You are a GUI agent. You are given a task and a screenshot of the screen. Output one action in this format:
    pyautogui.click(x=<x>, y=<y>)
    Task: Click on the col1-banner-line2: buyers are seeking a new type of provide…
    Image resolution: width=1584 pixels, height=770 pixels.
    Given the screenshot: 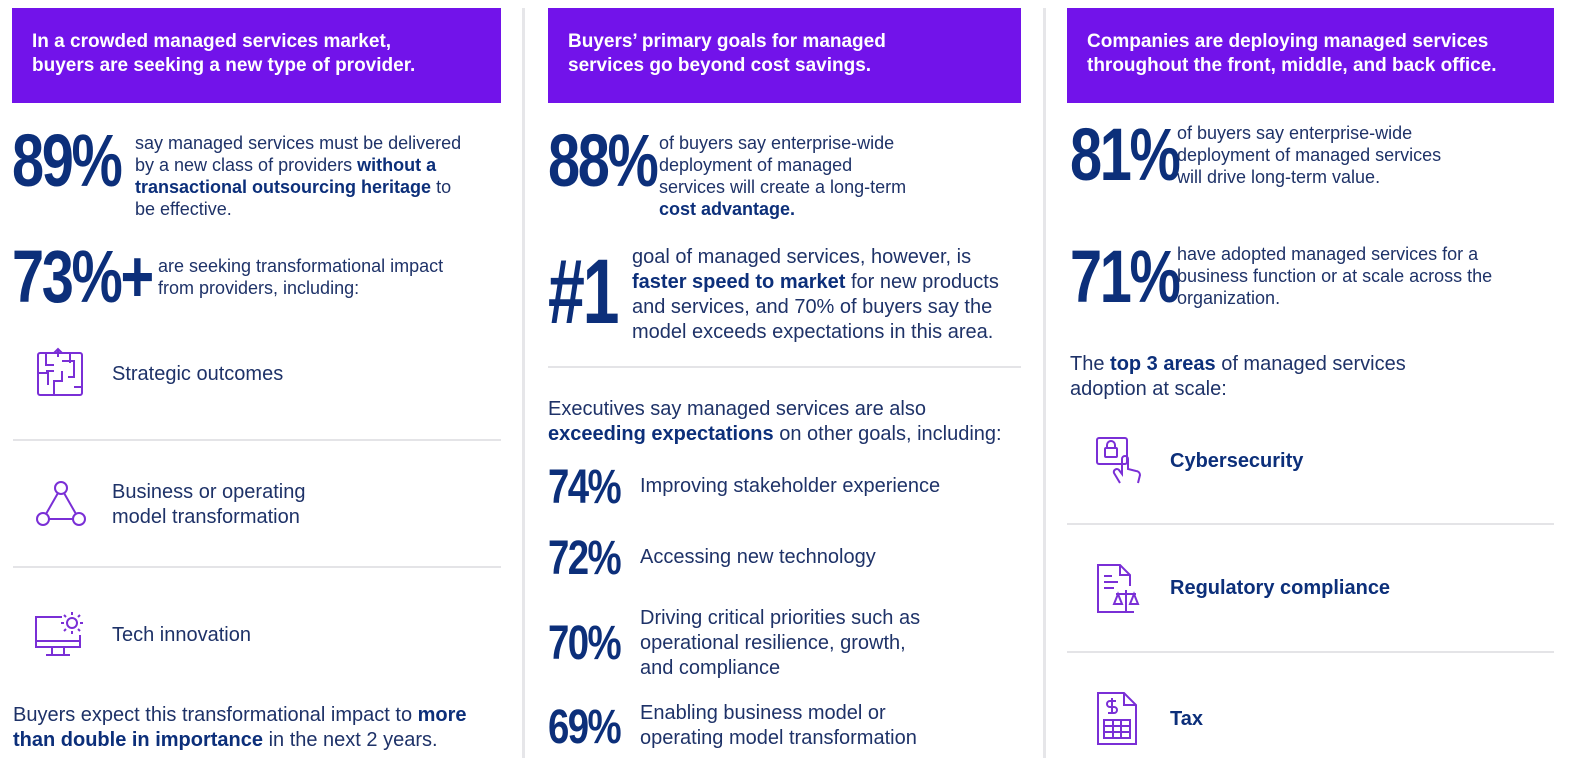 What is the action you would take?
    pyautogui.click(x=224, y=65)
    